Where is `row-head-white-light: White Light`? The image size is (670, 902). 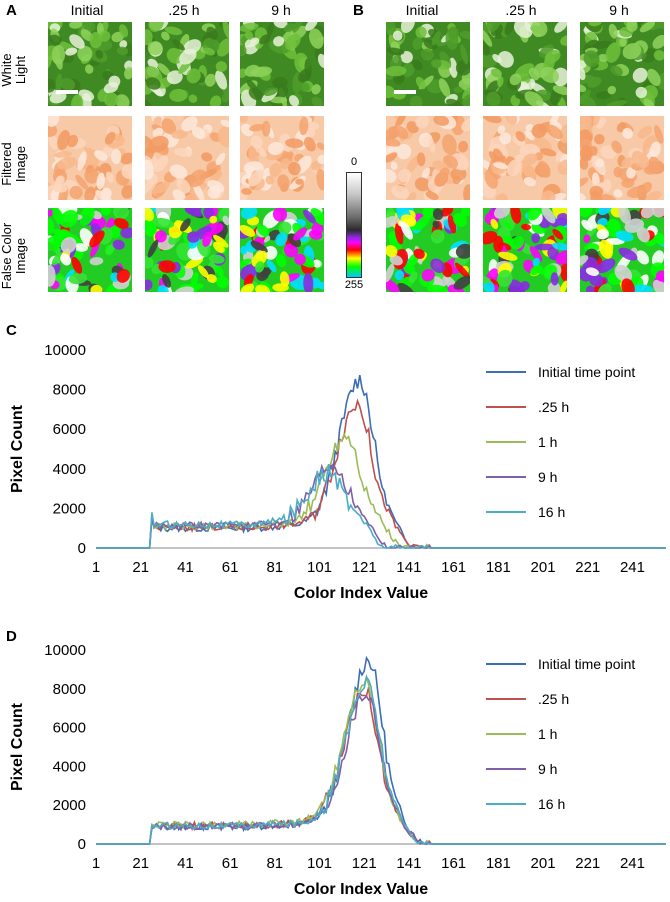 row-head-white-light: White Light is located at coordinates (14, 70).